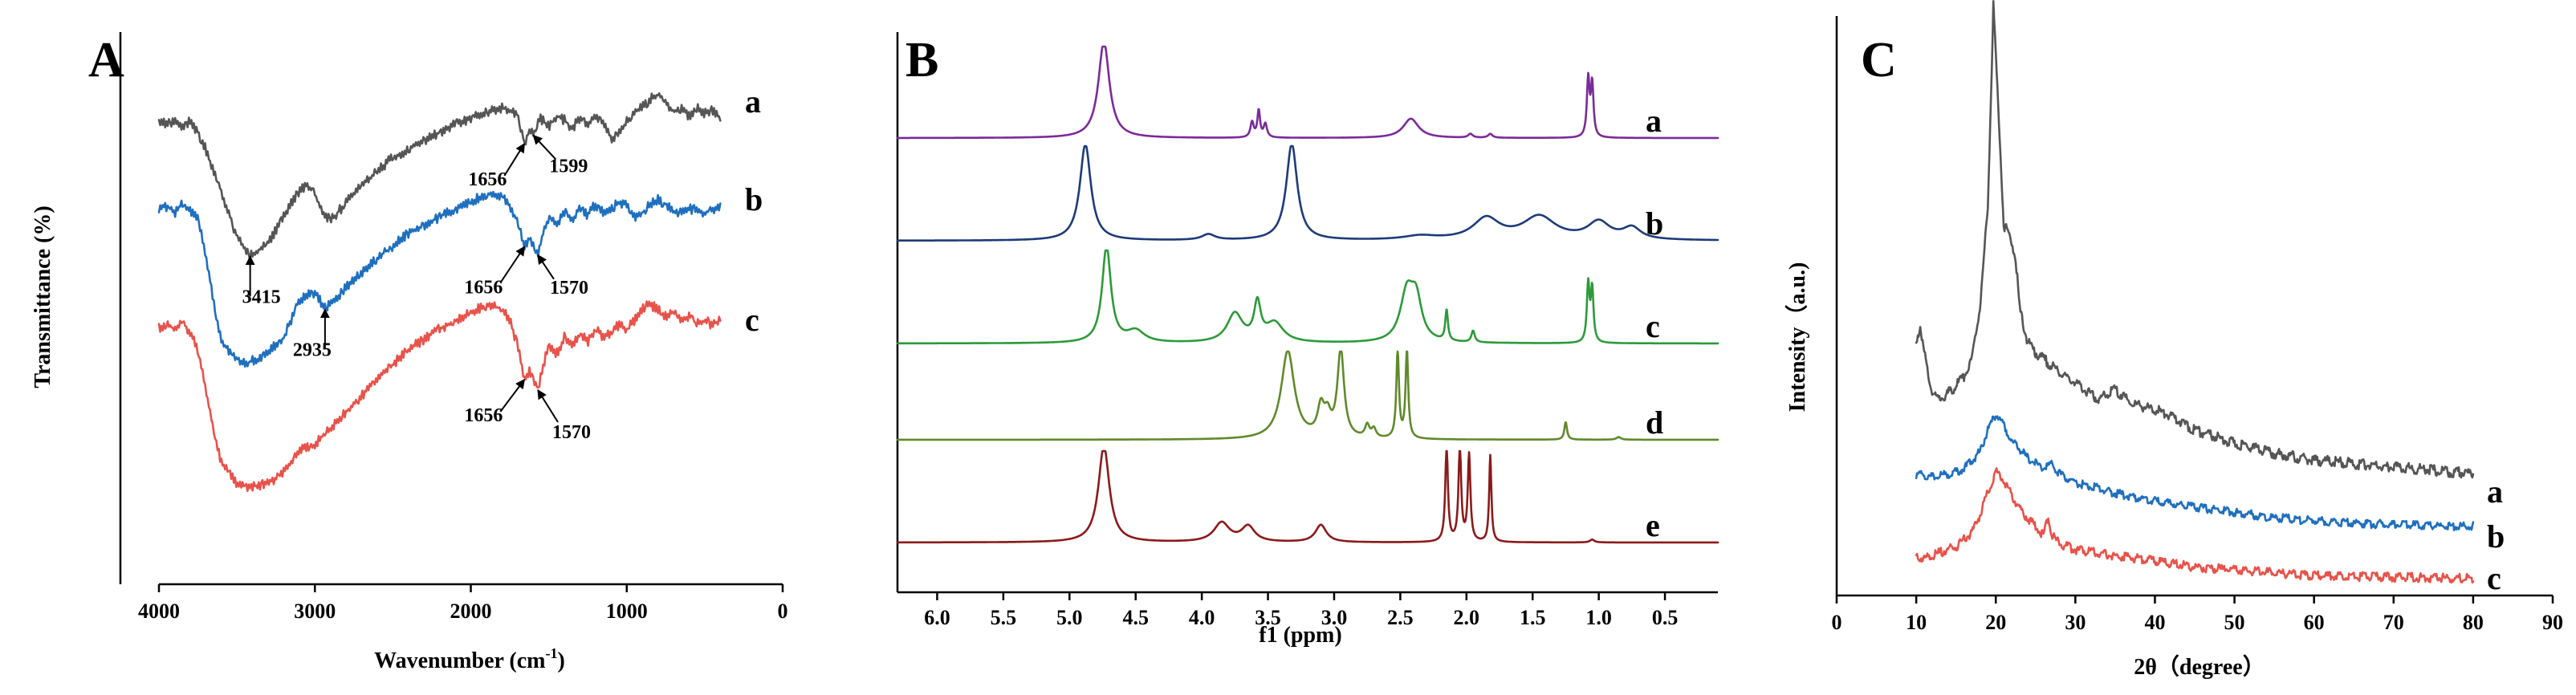 The width and height of the screenshot is (2576, 695). I want to click on panel-c-series-b, so click(2195, 473).